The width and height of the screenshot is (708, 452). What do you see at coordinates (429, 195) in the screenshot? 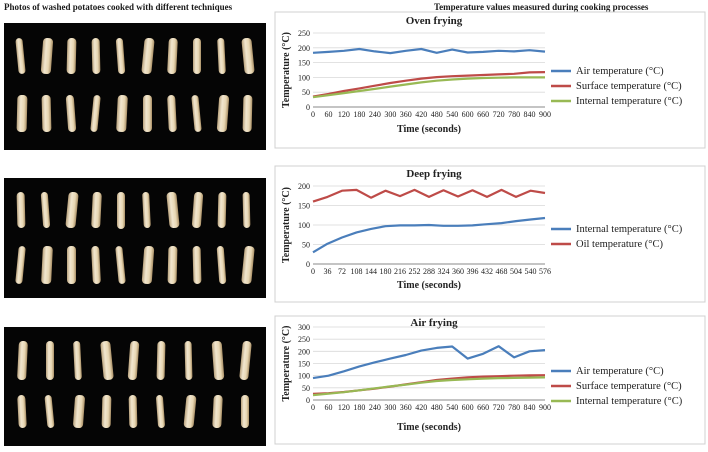
I see `series-line-oil-temperature-c` at bounding box center [429, 195].